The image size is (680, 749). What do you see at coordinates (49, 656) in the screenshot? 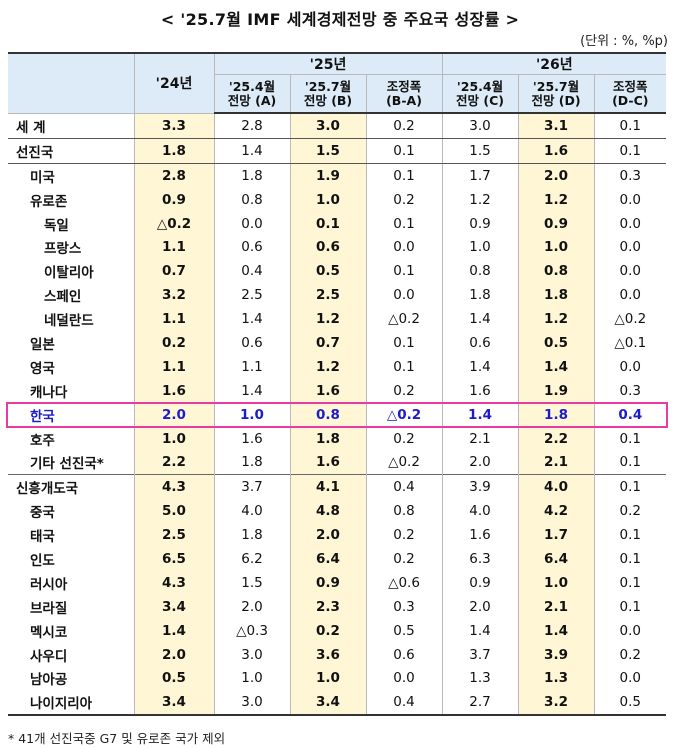
I see `row-label: 사우디` at bounding box center [49, 656].